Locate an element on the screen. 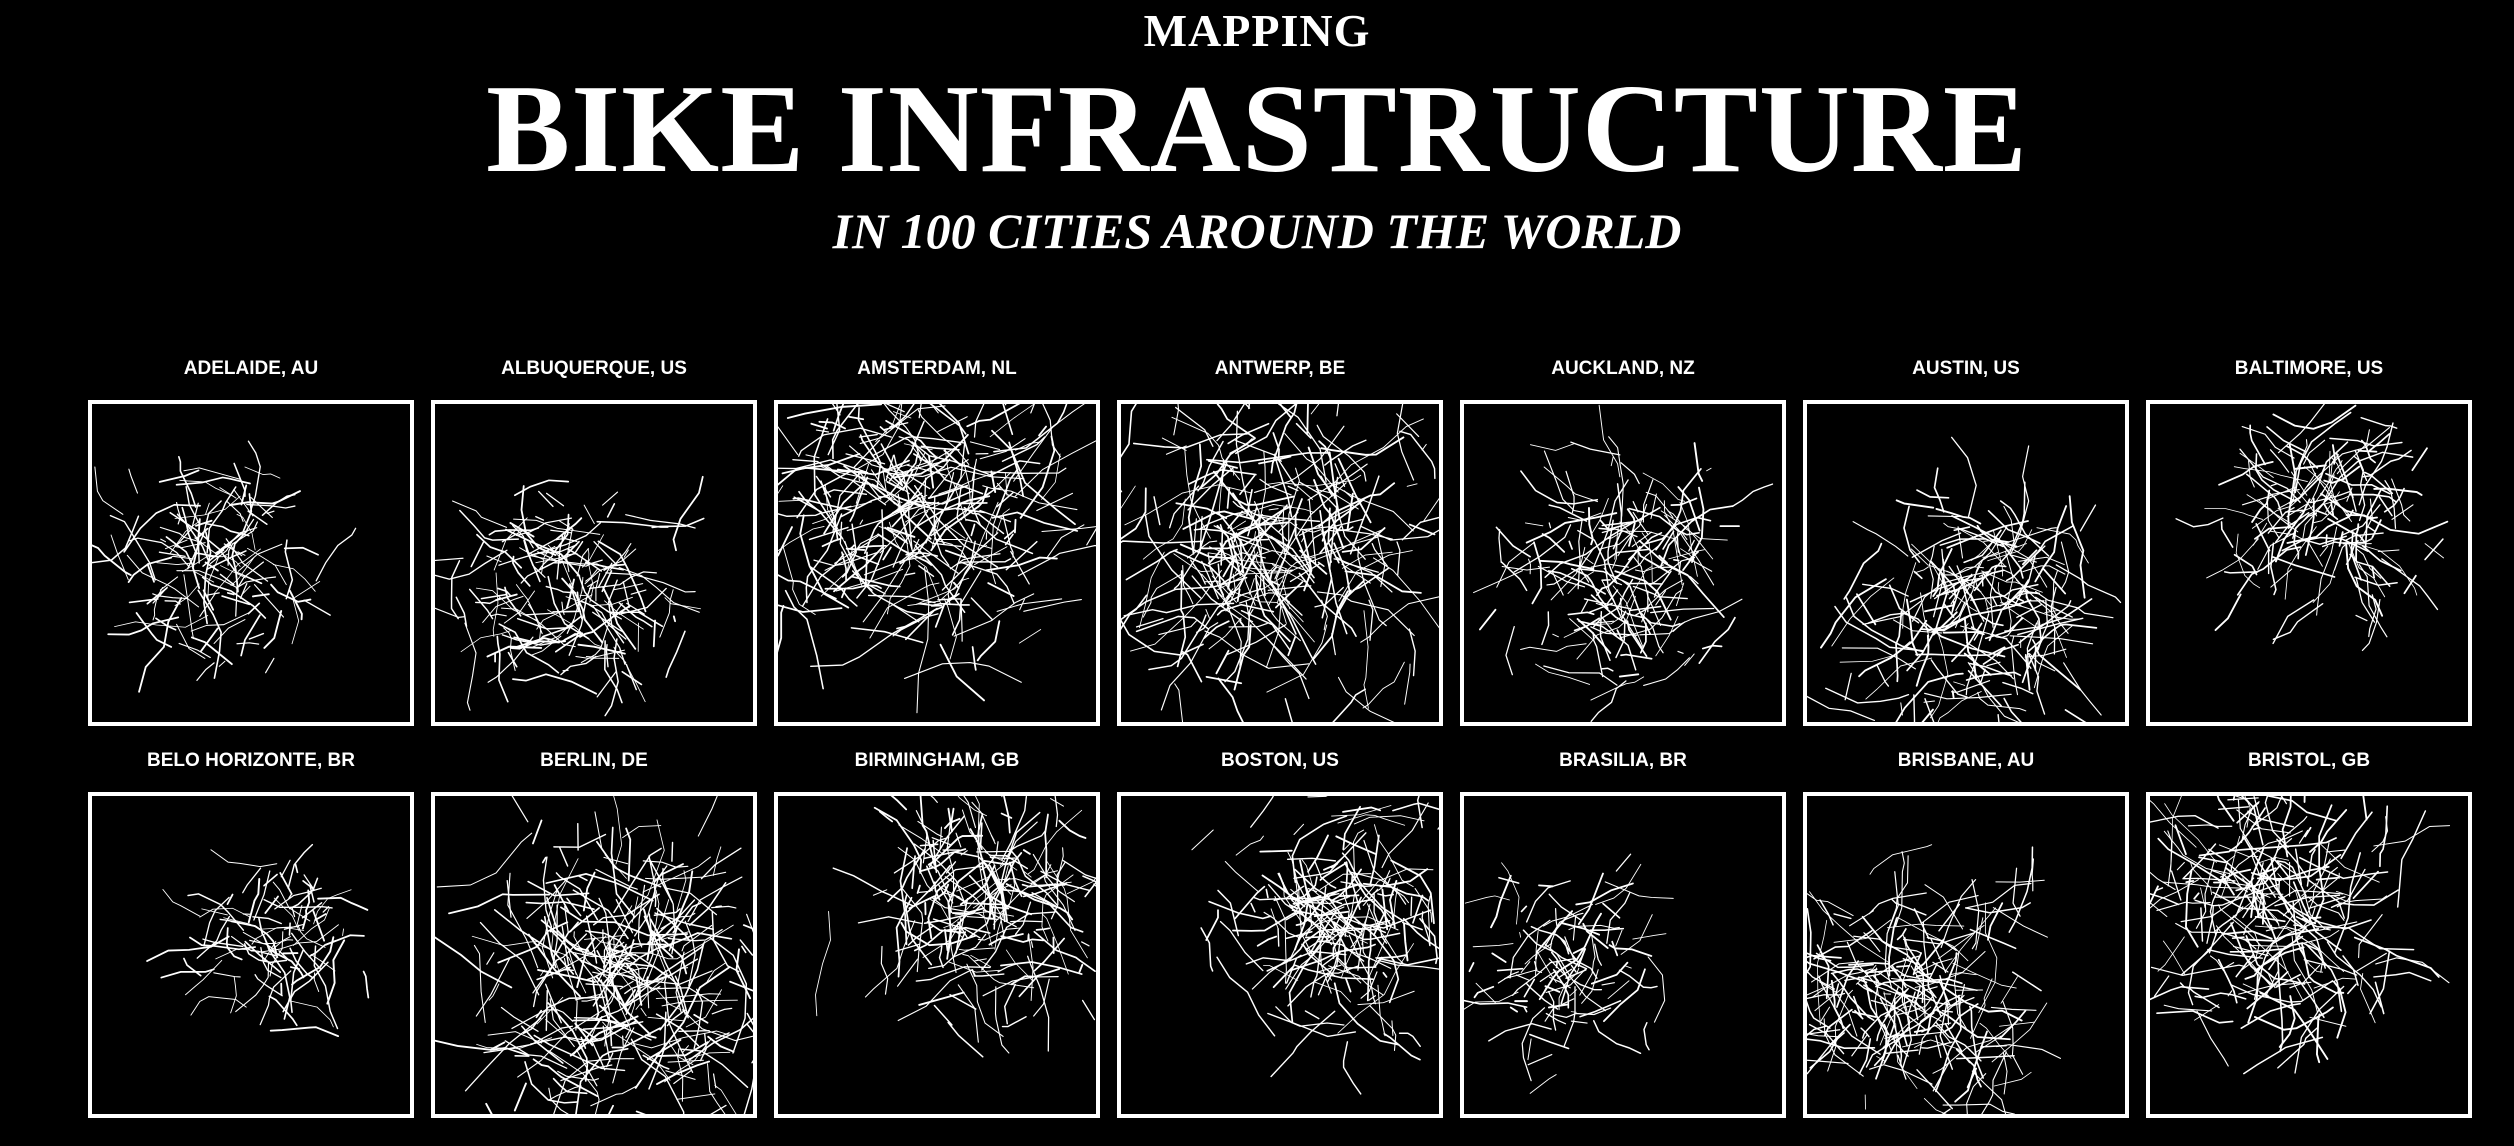 The width and height of the screenshot is (2514, 1146). city-map-boston is located at coordinates (1280, 955).